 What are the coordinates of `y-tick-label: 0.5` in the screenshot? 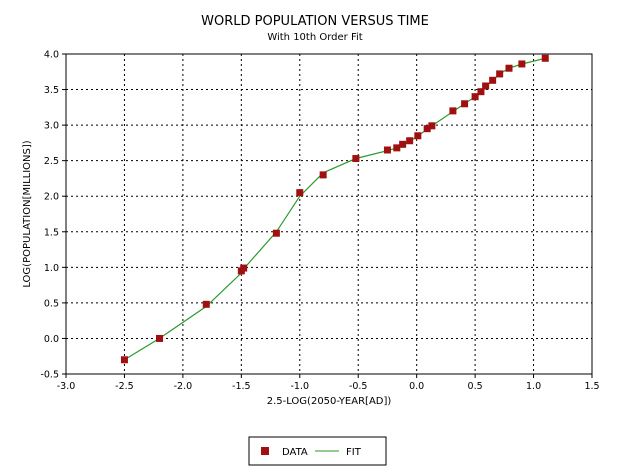 It's located at (51, 303).